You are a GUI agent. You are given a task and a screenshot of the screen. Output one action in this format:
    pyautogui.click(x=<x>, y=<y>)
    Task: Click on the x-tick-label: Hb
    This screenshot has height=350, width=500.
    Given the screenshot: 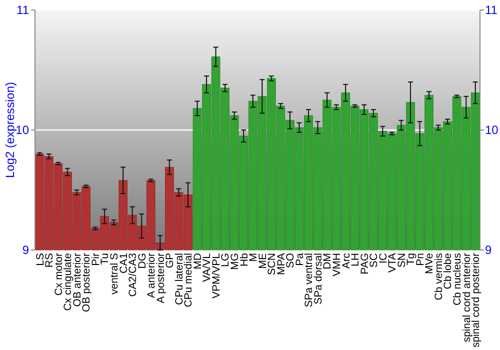 What is the action you would take?
    pyautogui.click(x=244, y=259)
    